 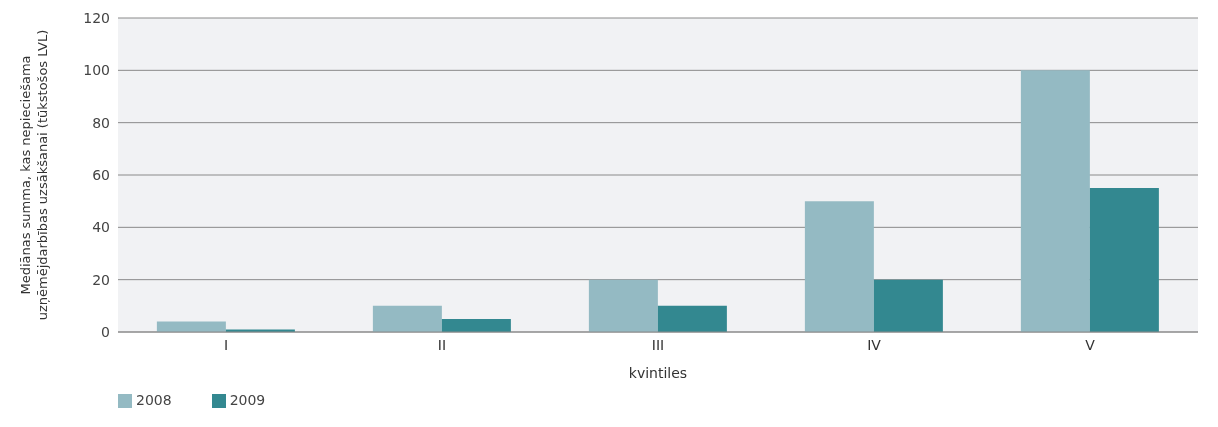 I want to click on x-tick-label: V, so click(x=1090, y=344).